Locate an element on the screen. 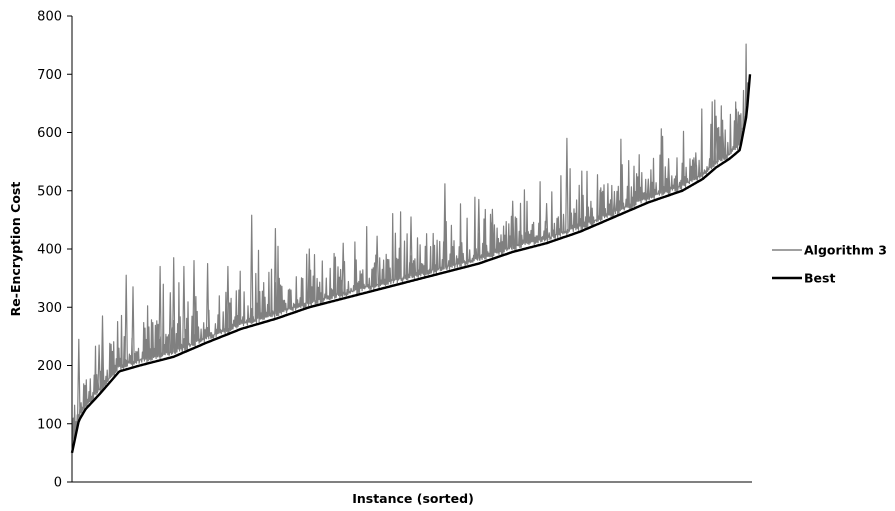 This screenshot has height=511, width=895. y-axis-title: Re-Encryption Cost is located at coordinates (15, 249).